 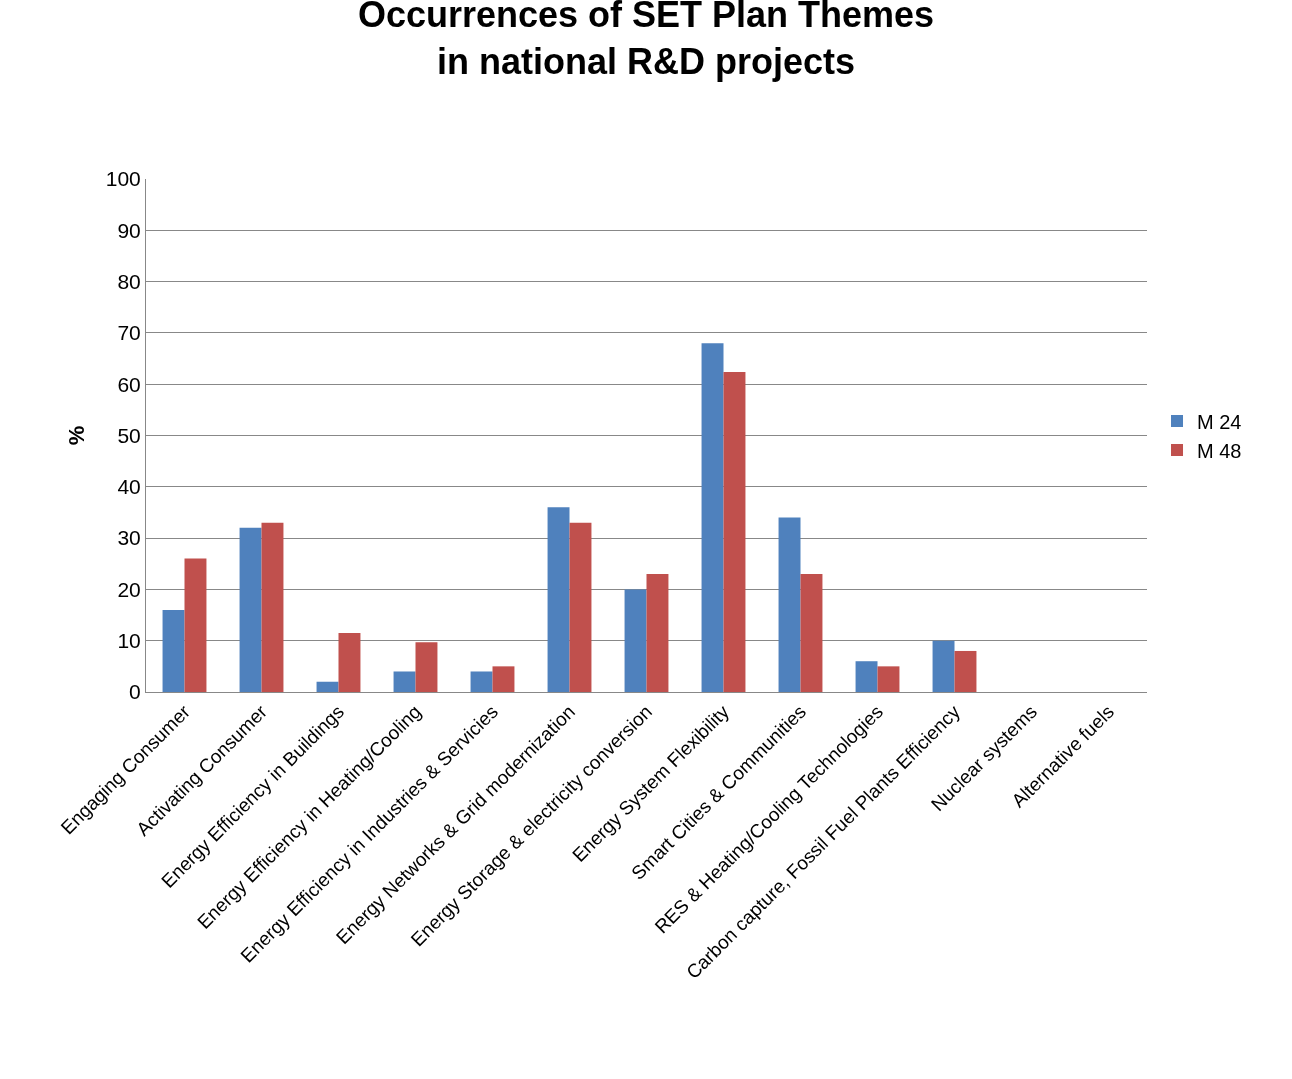 I want to click on chart-title: Occurrences of SET Plan Themes in national R&D projects, so click(x=646, y=41).